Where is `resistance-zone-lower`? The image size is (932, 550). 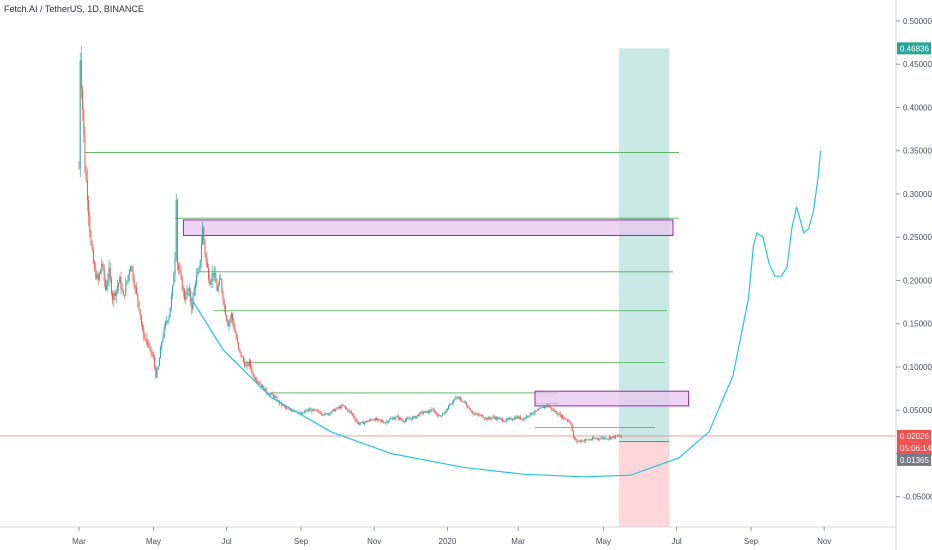 resistance-zone-lower is located at coordinates (612, 398).